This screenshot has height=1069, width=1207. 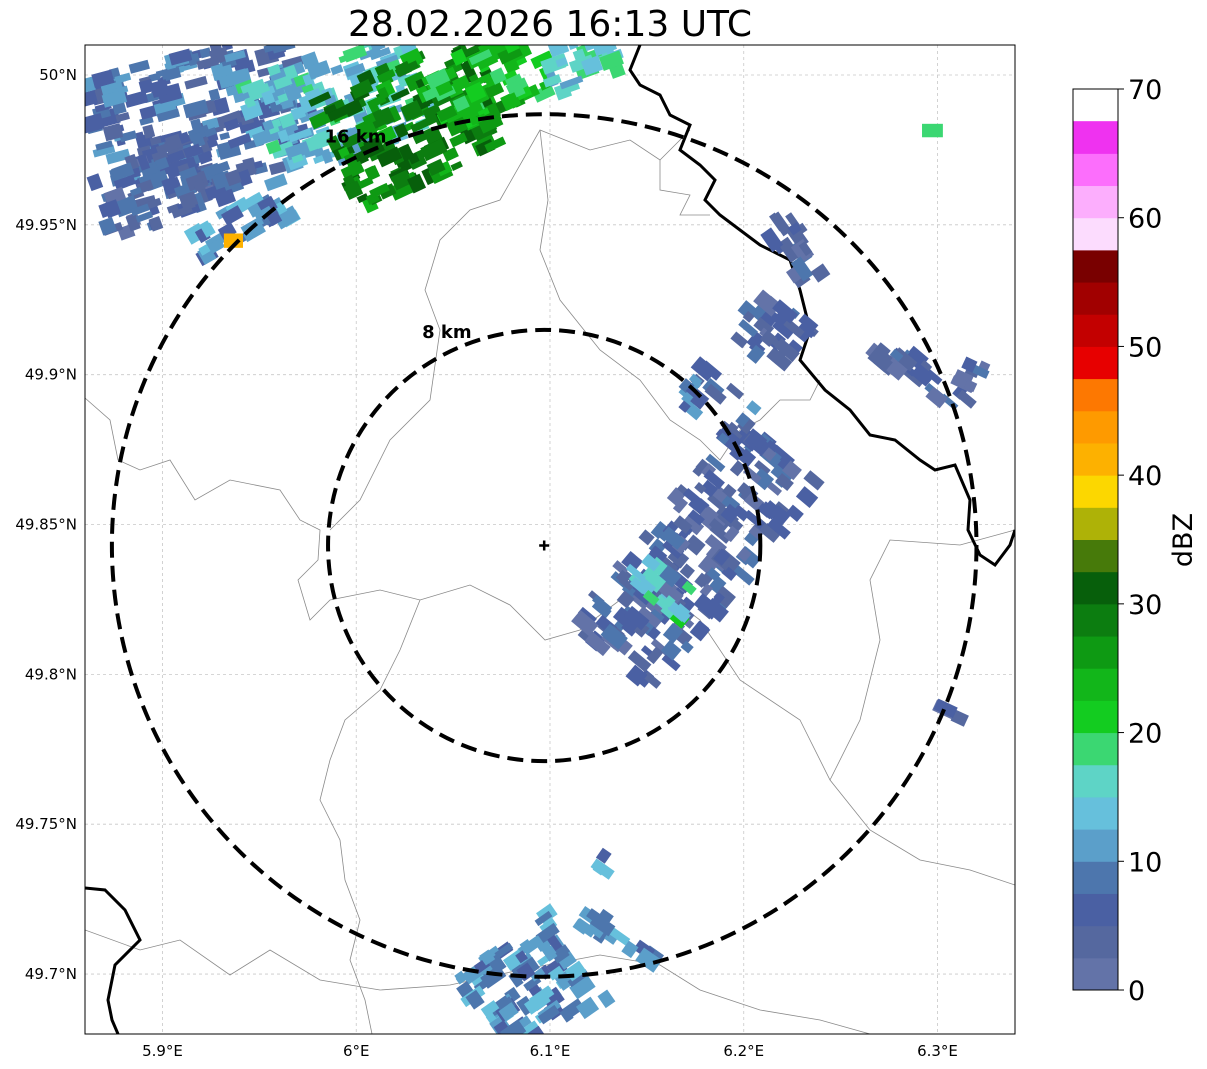 What do you see at coordinates (355, 137) in the screenshot?
I see `range-ring-label: 16 km` at bounding box center [355, 137].